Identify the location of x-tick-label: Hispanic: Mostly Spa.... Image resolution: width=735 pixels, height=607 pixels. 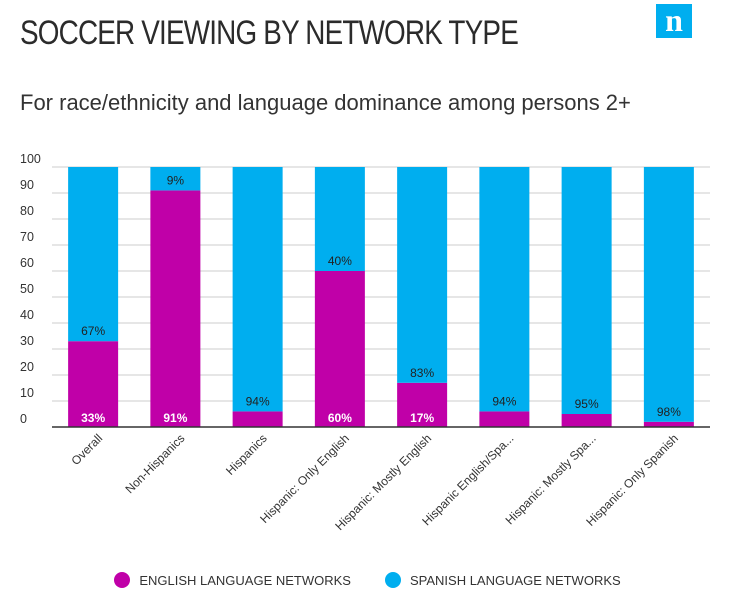
(551, 479).